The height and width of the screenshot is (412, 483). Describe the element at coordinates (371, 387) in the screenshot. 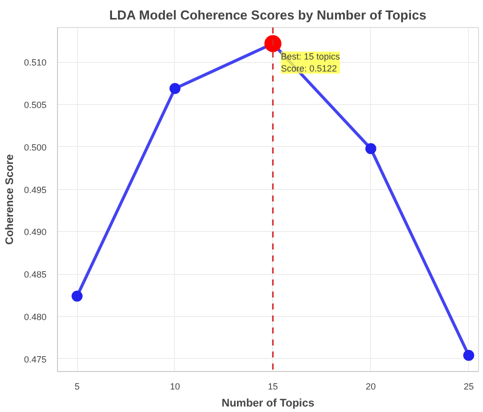

I see `x-tick-label: 20` at that location.